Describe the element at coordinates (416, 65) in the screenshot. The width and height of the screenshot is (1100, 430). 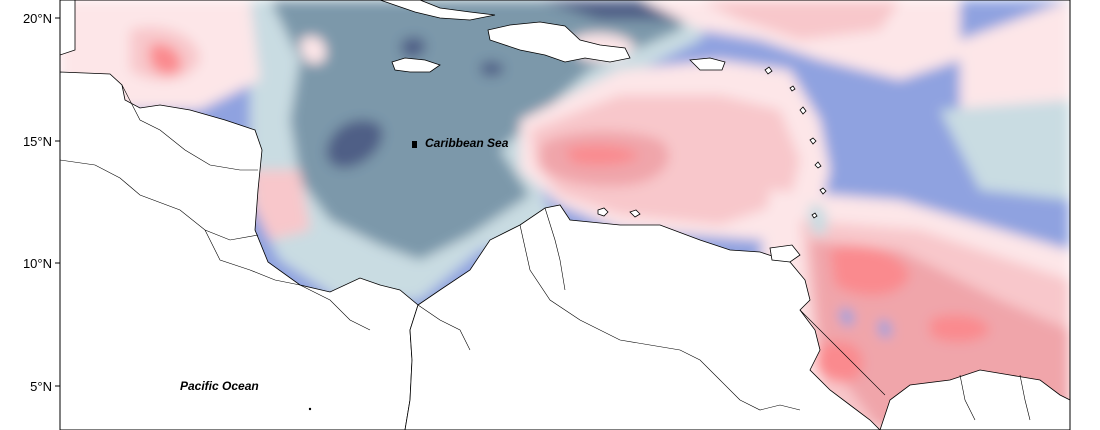
I see `jamaica-landmass` at that location.